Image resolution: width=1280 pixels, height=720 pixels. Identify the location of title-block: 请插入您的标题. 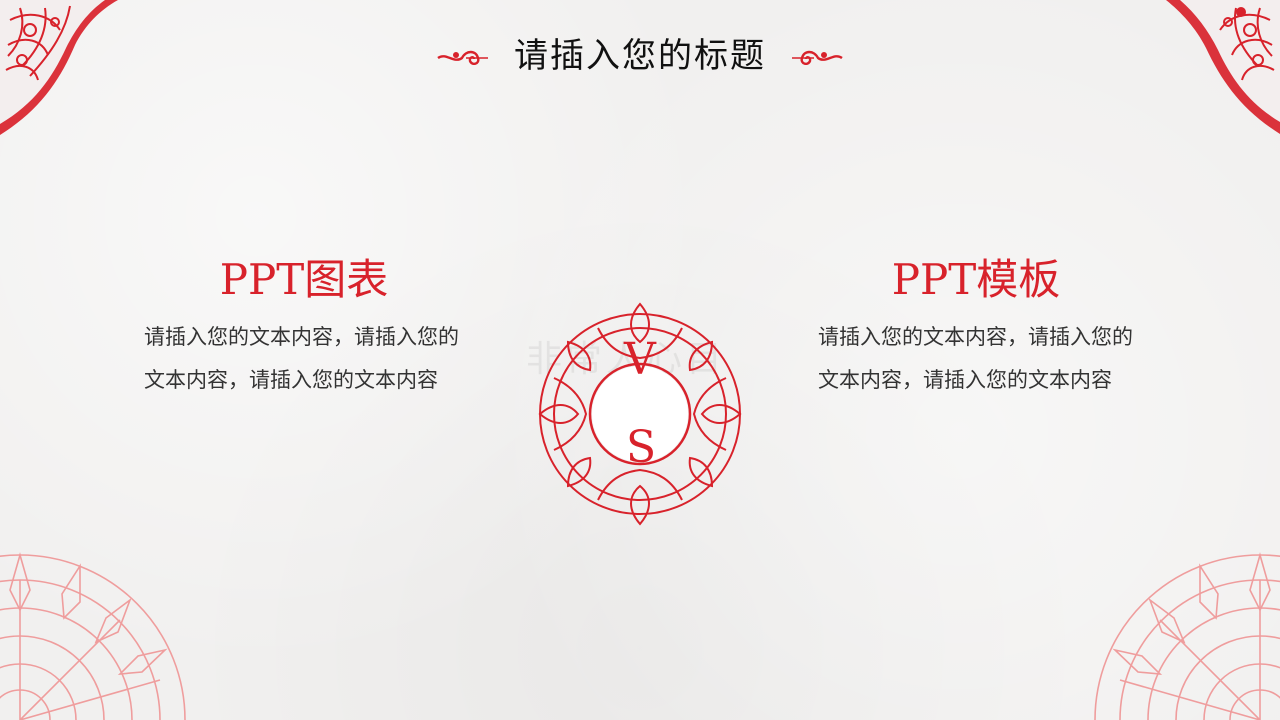
(640, 51).